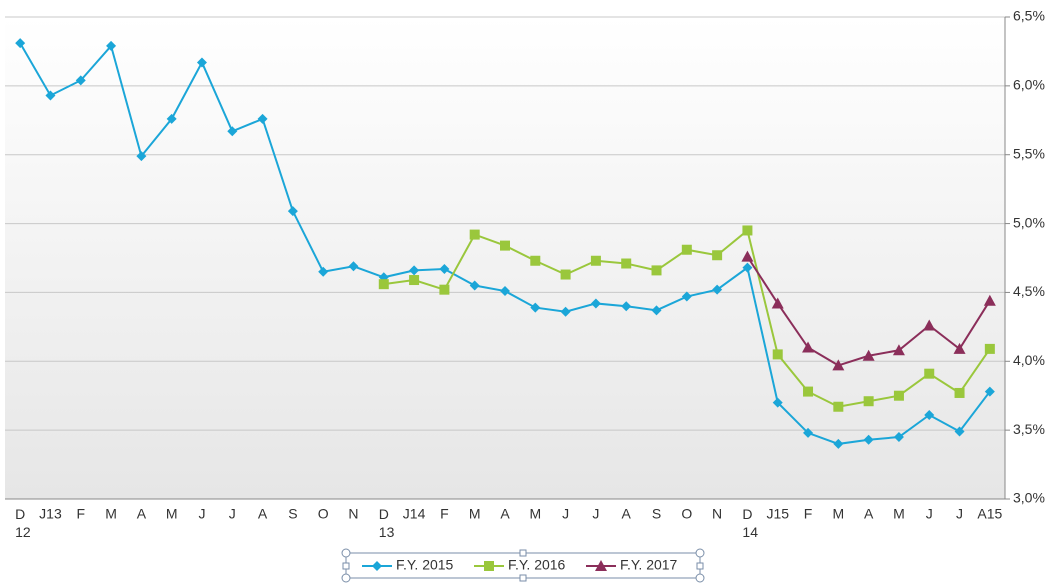  I want to click on y-tick-label: 3,5%, so click(1029, 429).